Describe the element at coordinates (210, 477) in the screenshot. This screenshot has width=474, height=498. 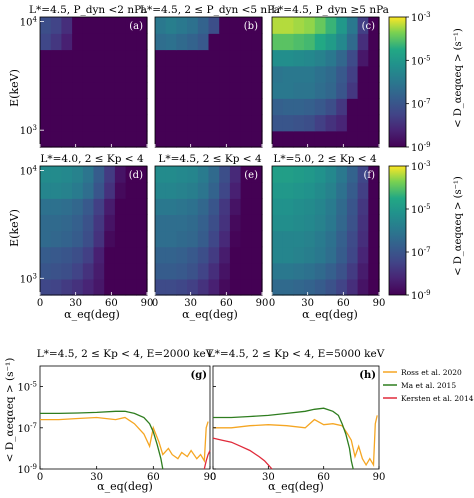
I see `line-xtick-label: 90` at that location.